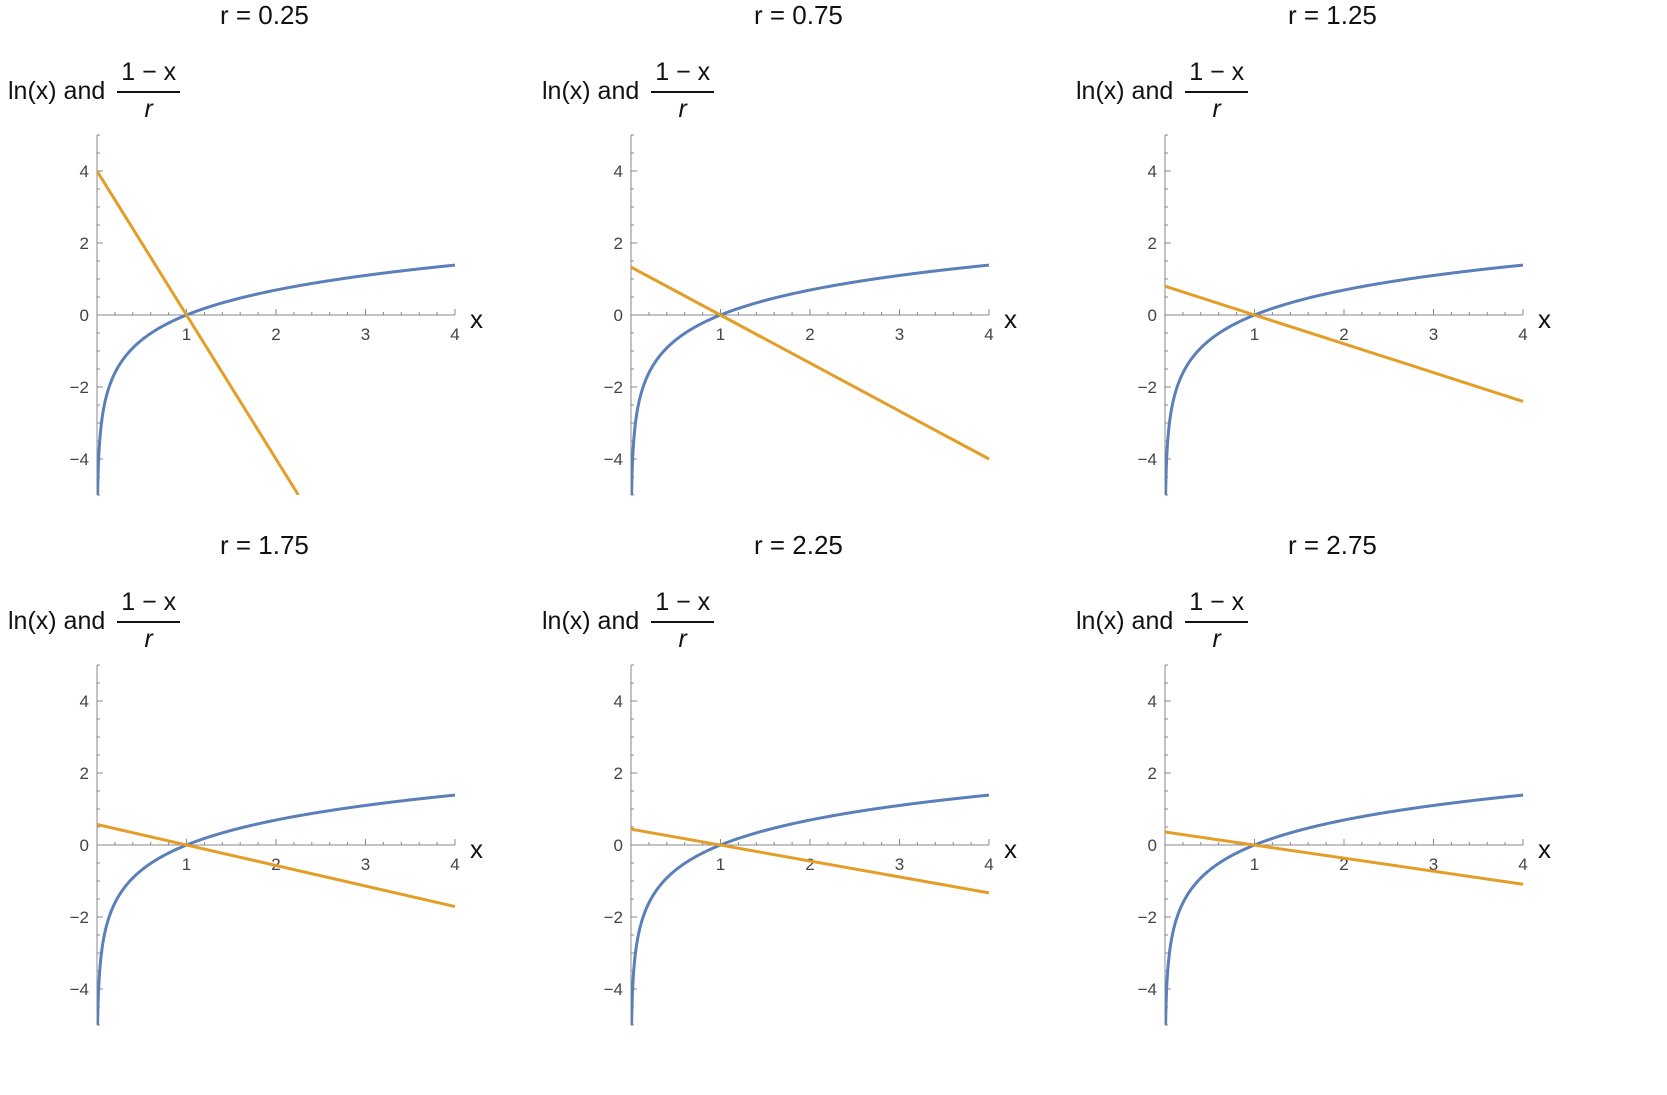 Image resolution: width=1667 pixels, height=1095 pixels. What do you see at coordinates (1332, 15) in the screenshot?
I see `plot-title: r = 1.25` at bounding box center [1332, 15].